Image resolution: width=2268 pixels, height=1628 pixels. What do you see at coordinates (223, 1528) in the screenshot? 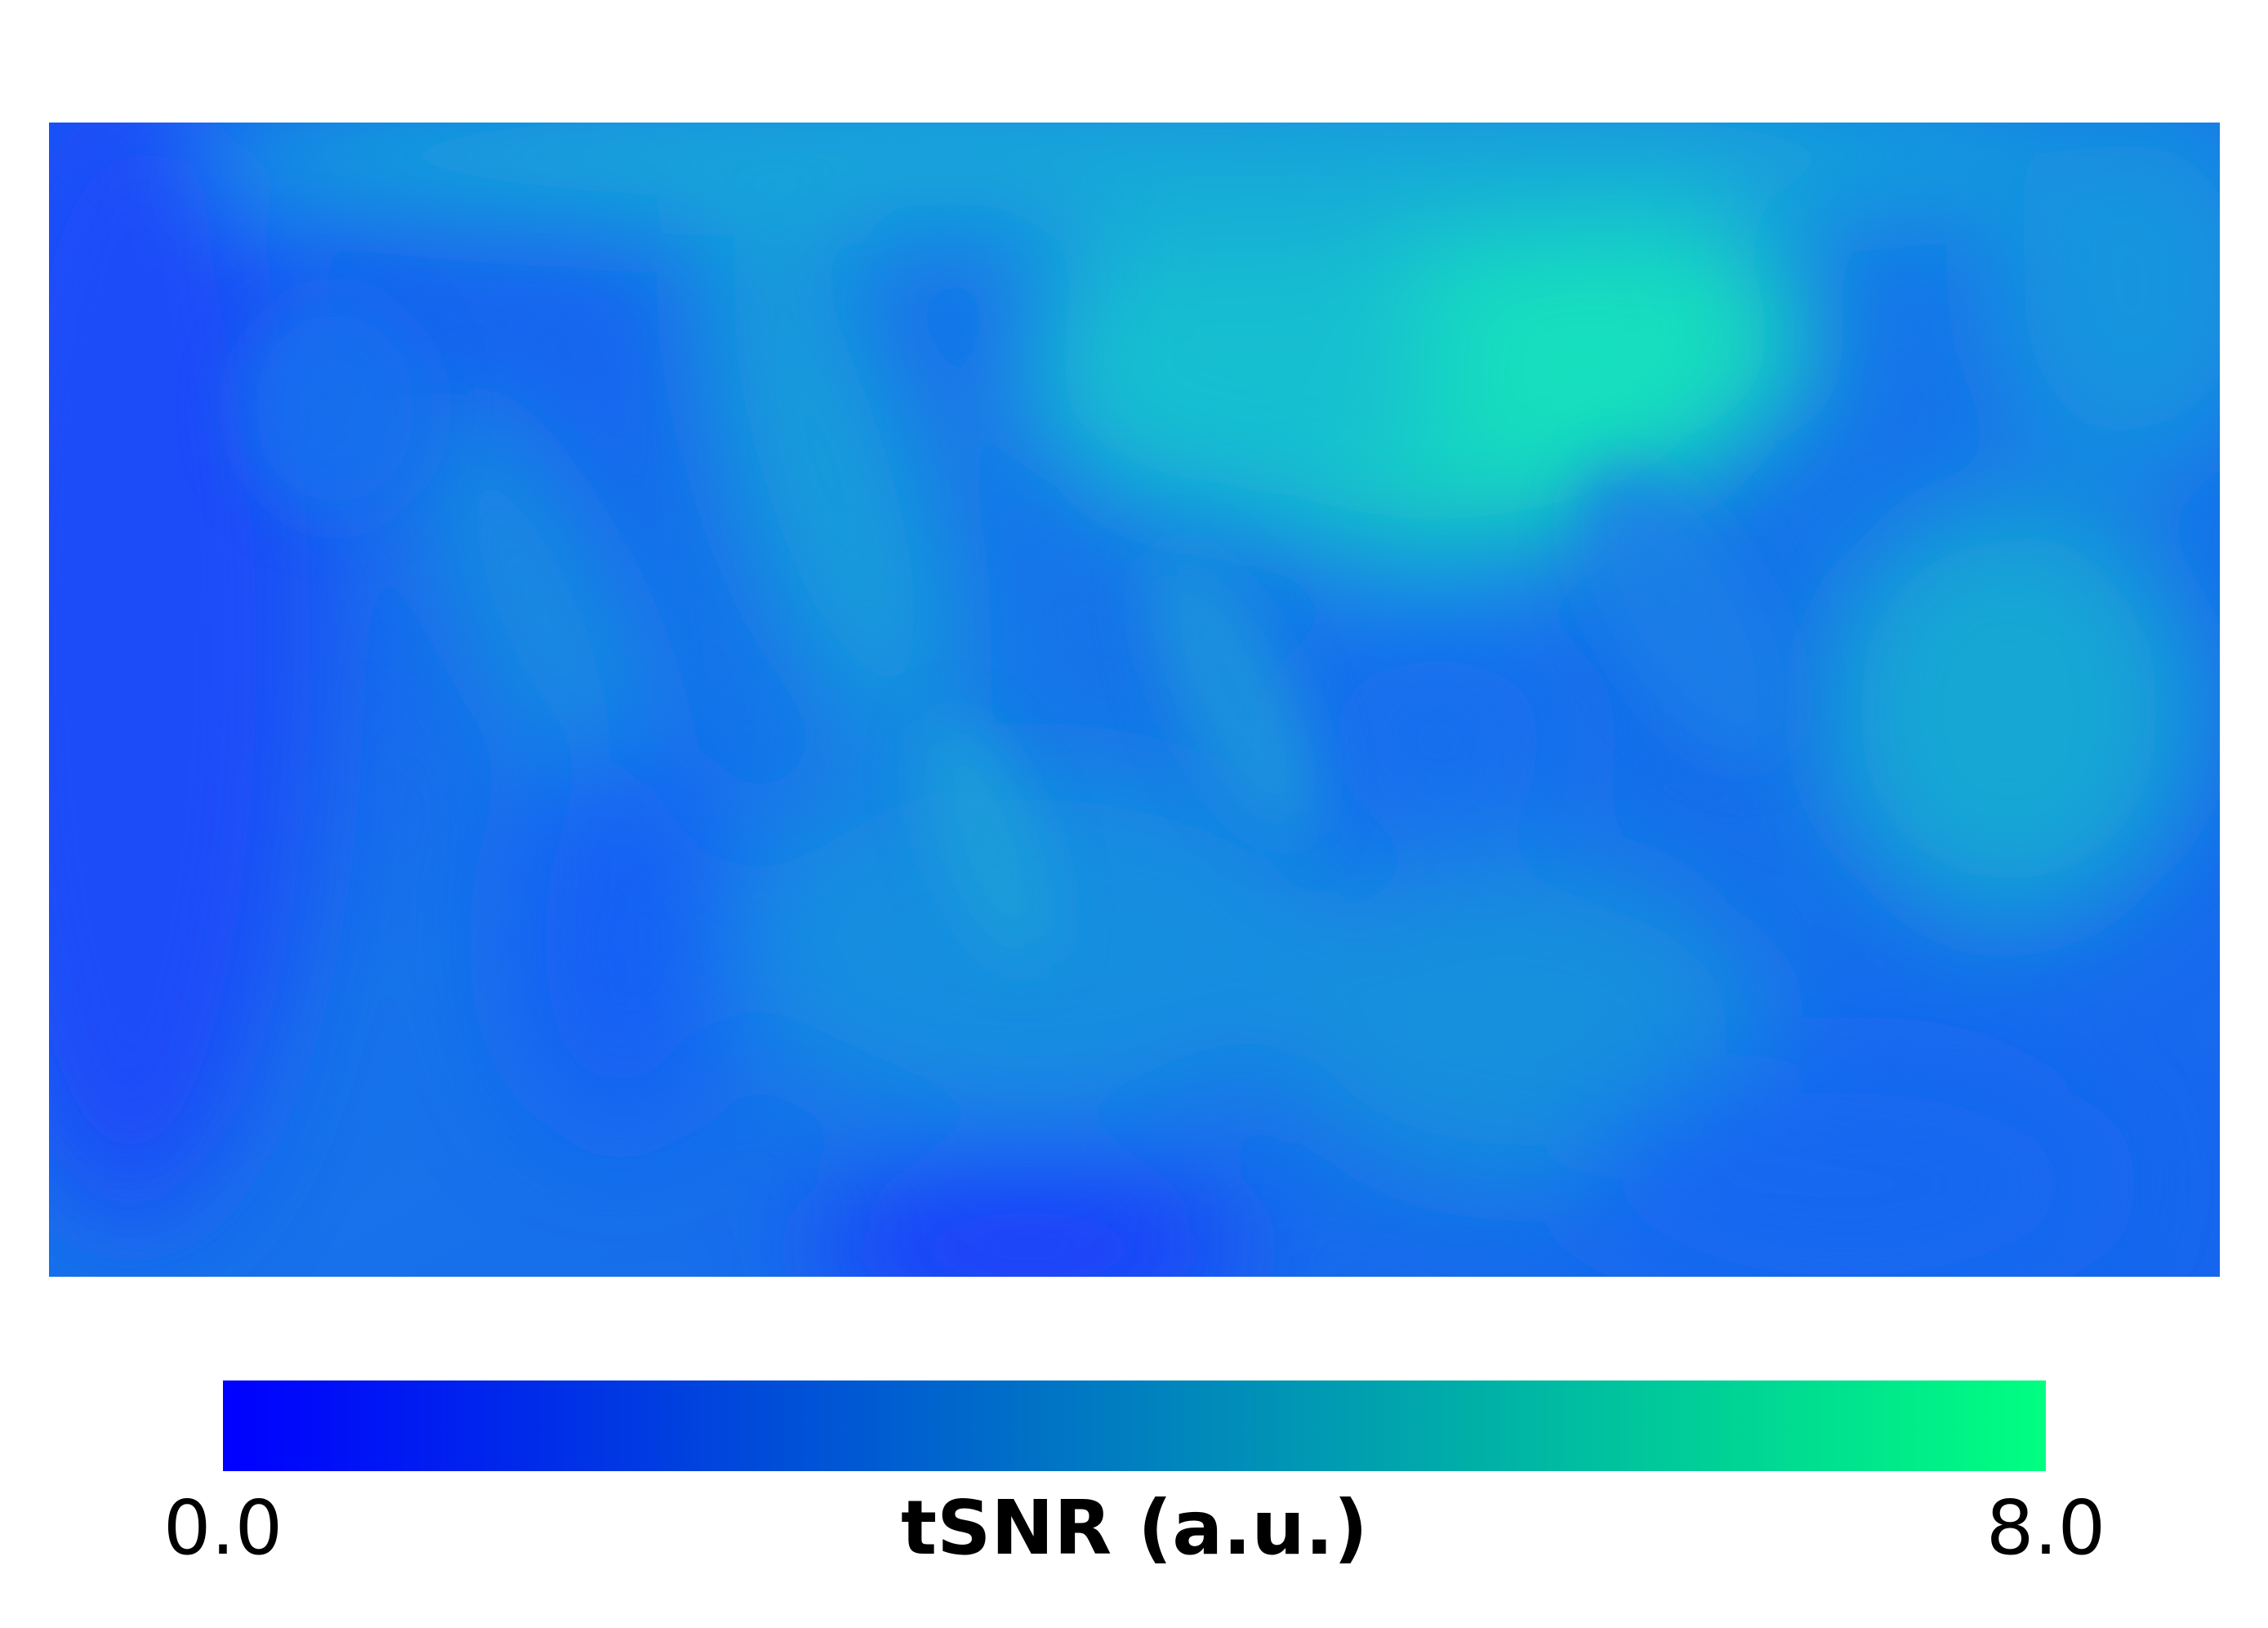
I see `colorbar-min-label: 0.0` at bounding box center [223, 1528].